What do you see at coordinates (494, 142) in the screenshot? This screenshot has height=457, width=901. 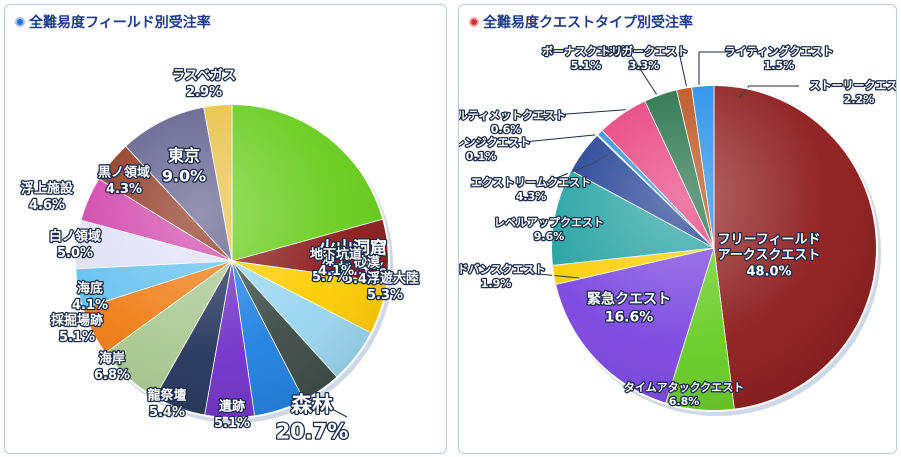 I see `slice-label: チャレンジクエスト` at bounding box center [494, 142].